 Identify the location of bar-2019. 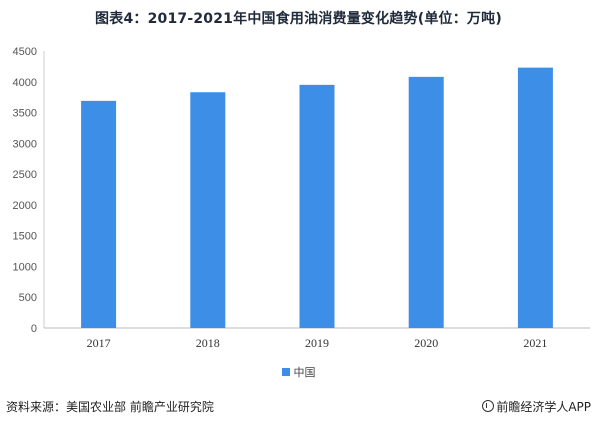
(317, 206).